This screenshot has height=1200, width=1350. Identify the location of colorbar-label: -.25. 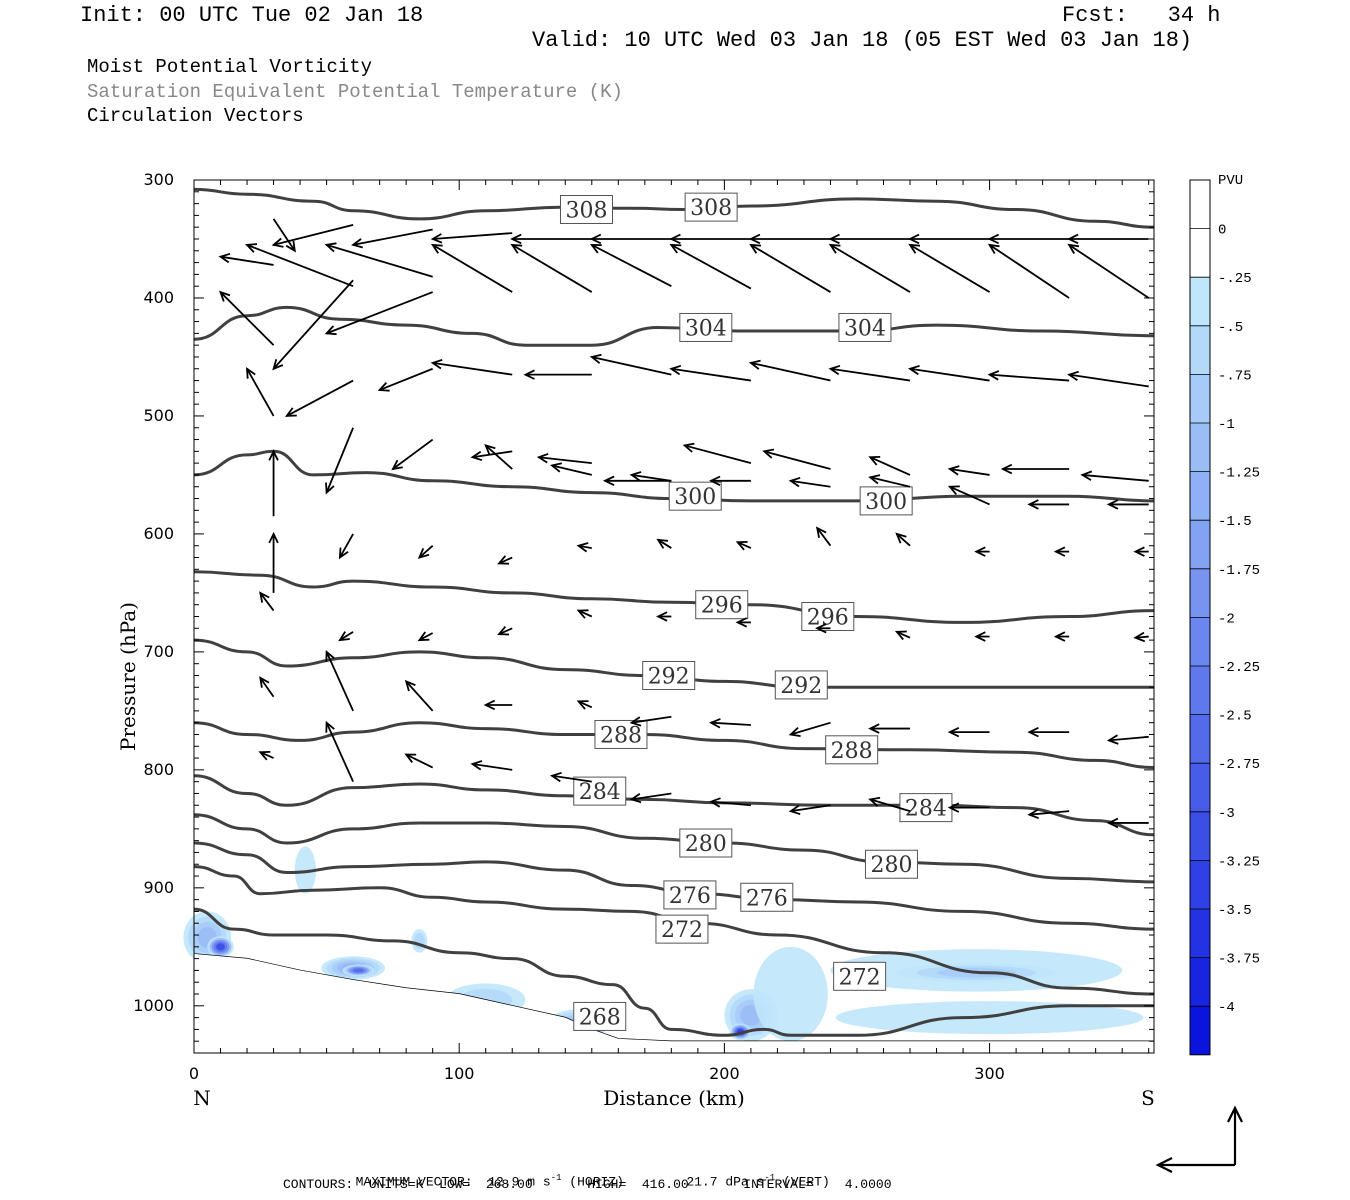
(1235, 279).